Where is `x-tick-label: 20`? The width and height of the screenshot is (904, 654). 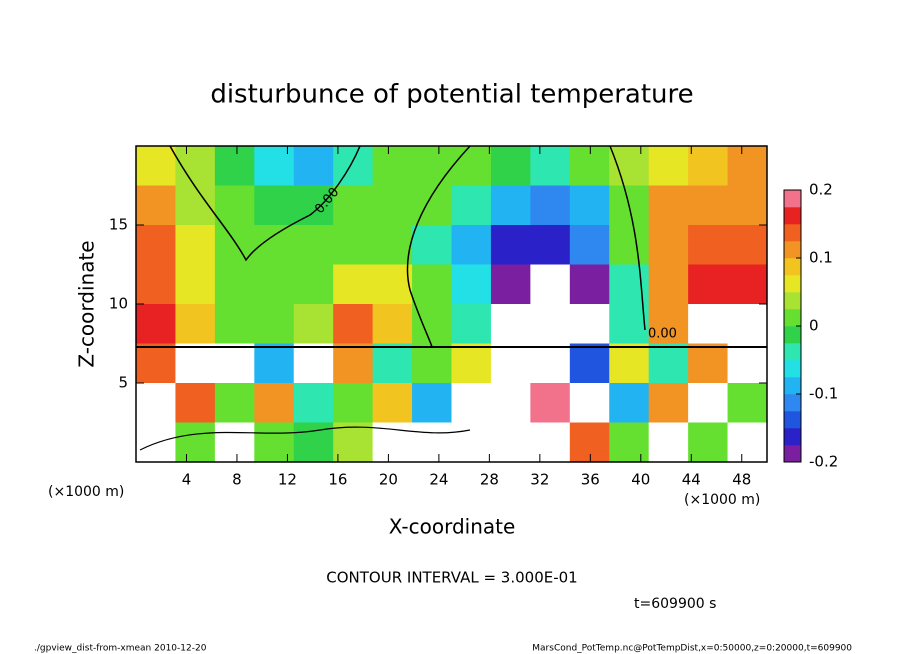 x-tick-label: 20 is located at coordinates (388, 480).